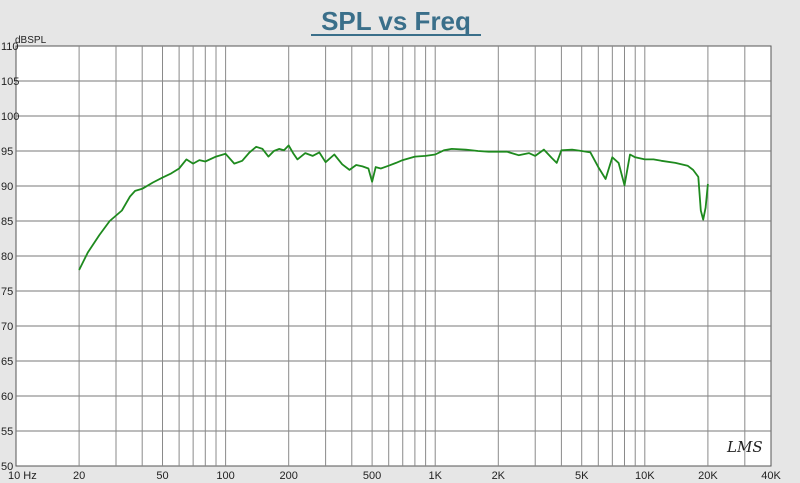 The image size is (800, 483). Describe the element at coordinates (79, 476) in the screenshot. I see `x-tick-label: 20` at that location.